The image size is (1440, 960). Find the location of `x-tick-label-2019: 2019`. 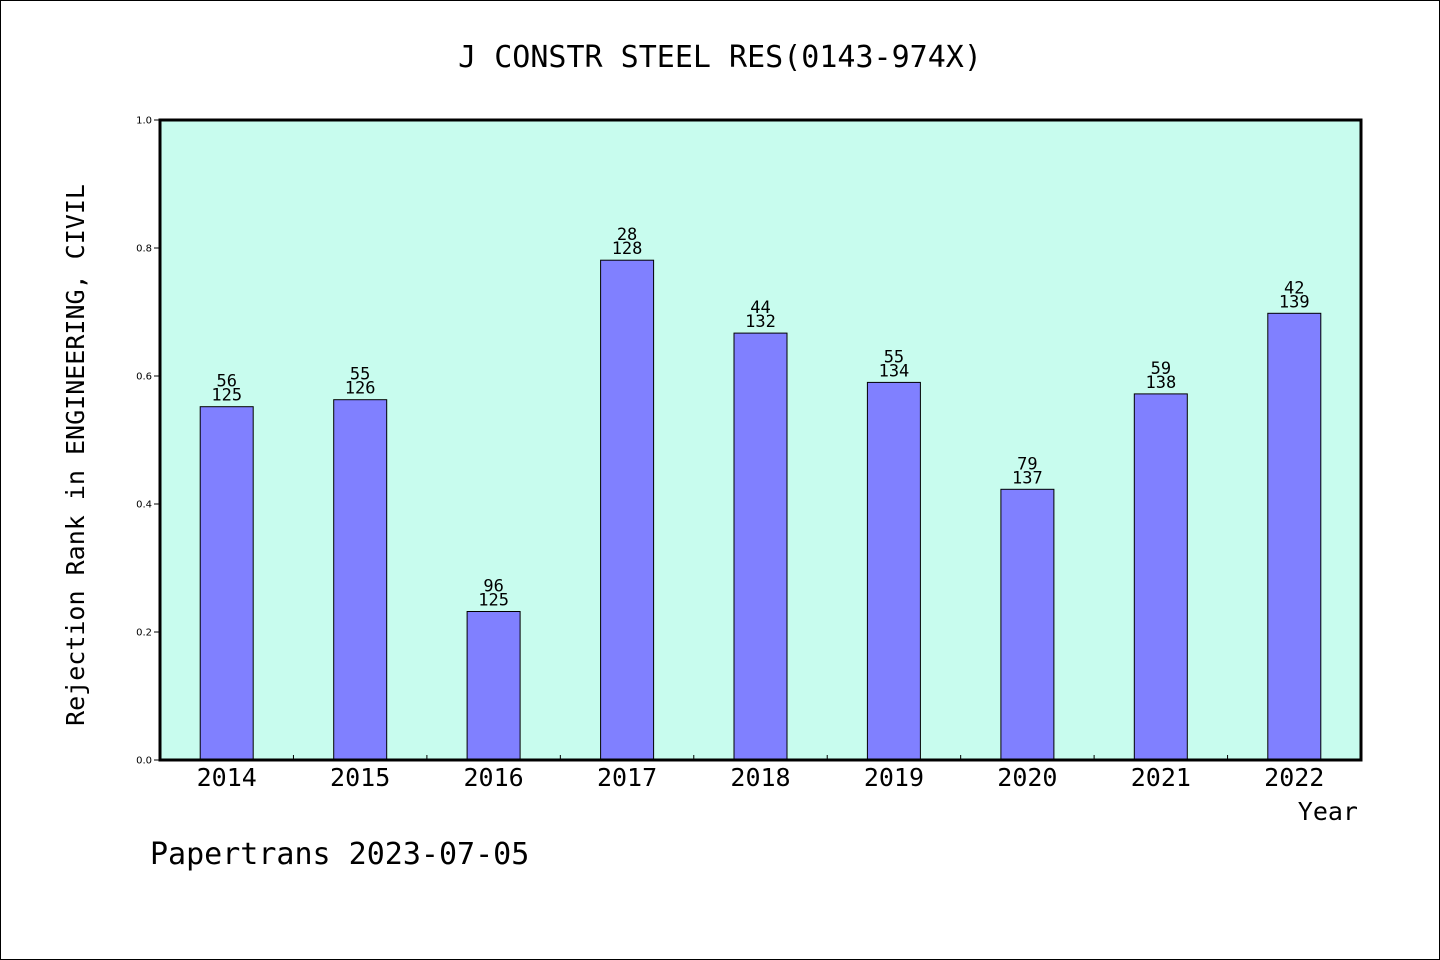

x-tick-label-2019: 2019 is located at coordinates (894, 777).